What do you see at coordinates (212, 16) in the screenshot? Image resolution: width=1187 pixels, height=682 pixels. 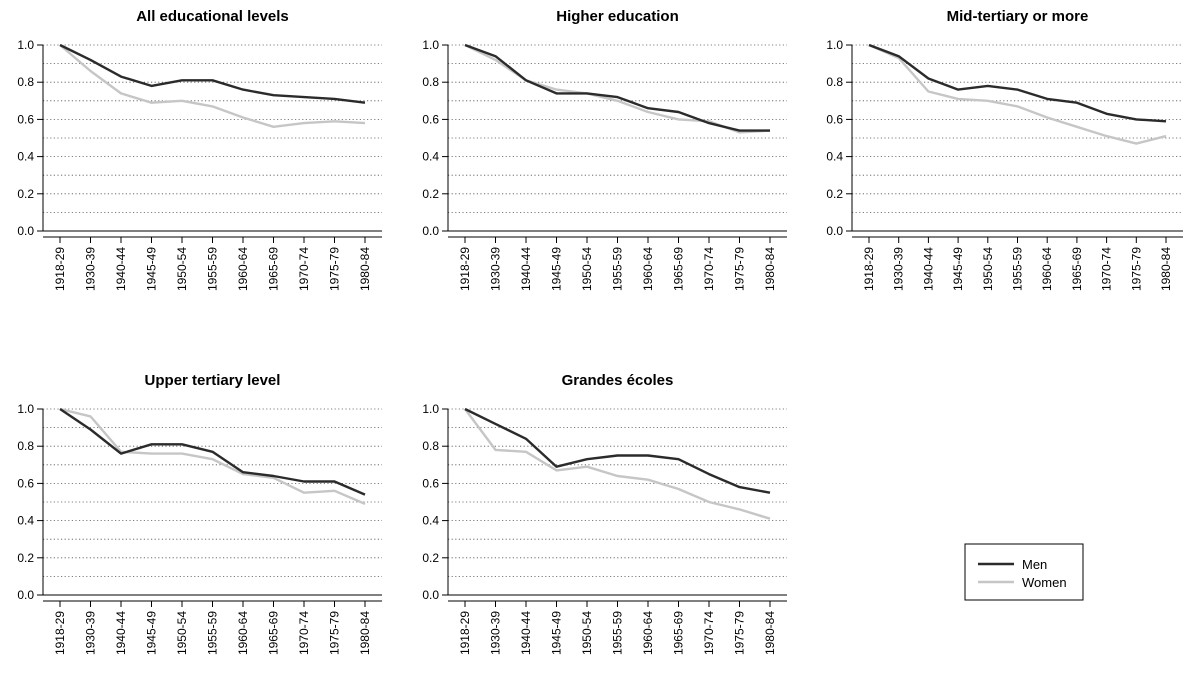 I see `panel-title: All educational levels` at bounding box center [212, 16].